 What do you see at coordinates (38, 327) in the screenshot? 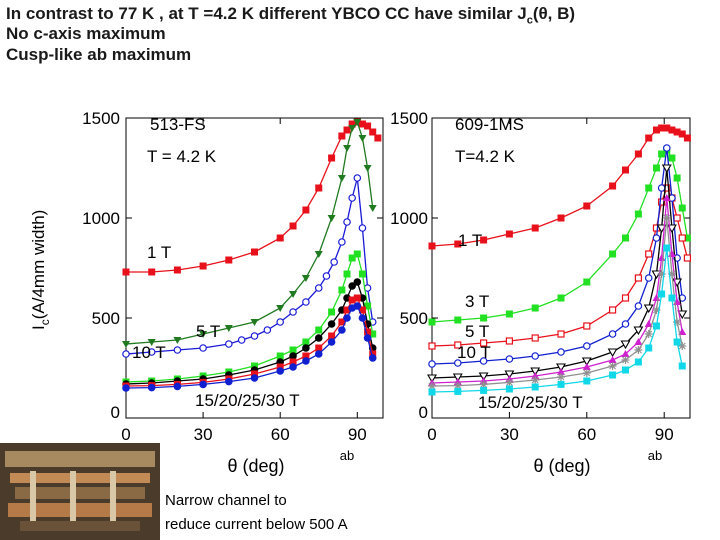
I see `y-label-main: I` at bounding box center [38, 327].